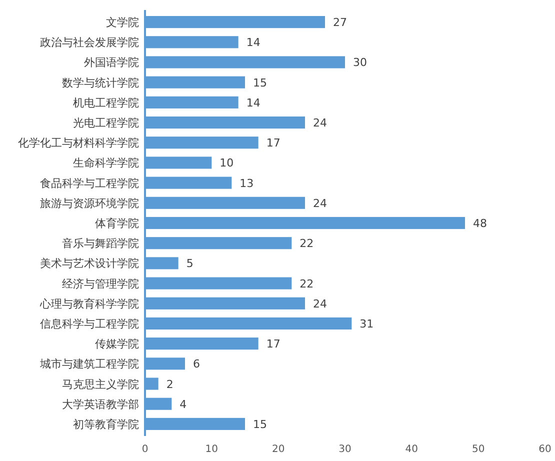  What do you see at coordinates (89, 183) in the screenshot?
I see `y-tick-label: 食品科学与工程学院` at bounding box center [89, 183].